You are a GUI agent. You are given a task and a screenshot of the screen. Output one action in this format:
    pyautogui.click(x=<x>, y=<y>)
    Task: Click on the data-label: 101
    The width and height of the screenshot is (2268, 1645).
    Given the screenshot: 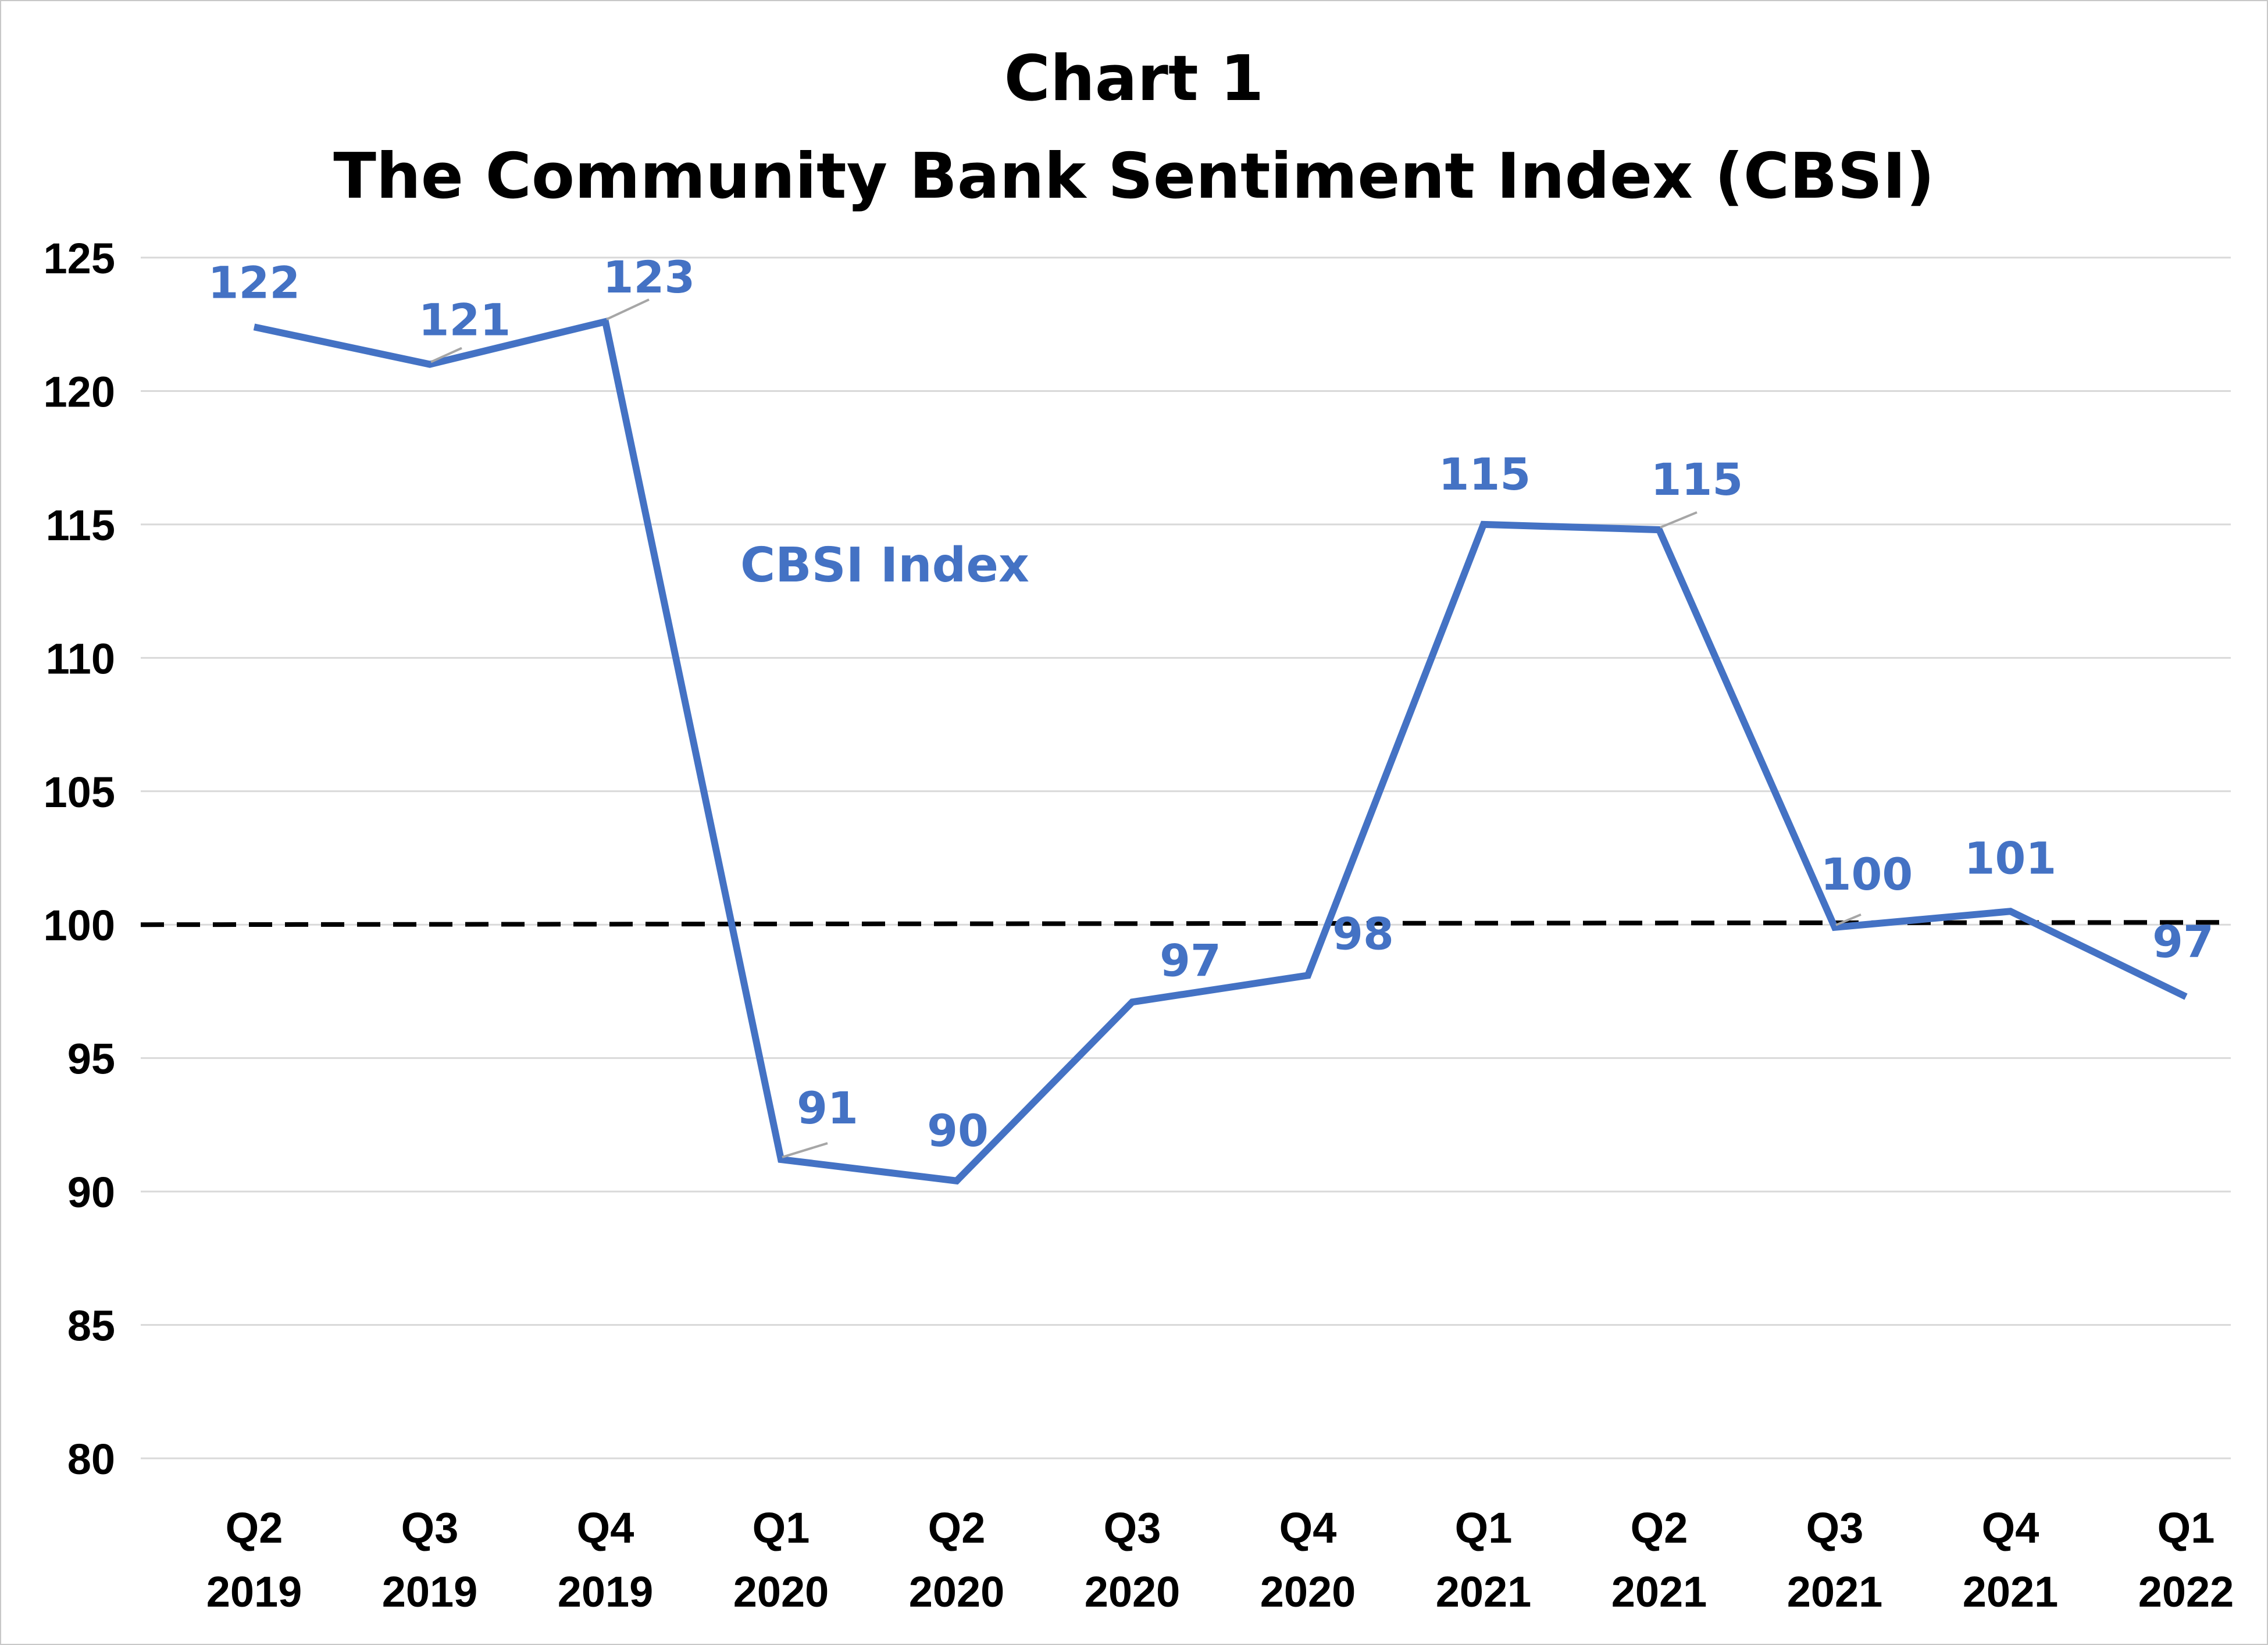 What is the action you would take?
    pyautogui.click(x=2011, y=858)
    